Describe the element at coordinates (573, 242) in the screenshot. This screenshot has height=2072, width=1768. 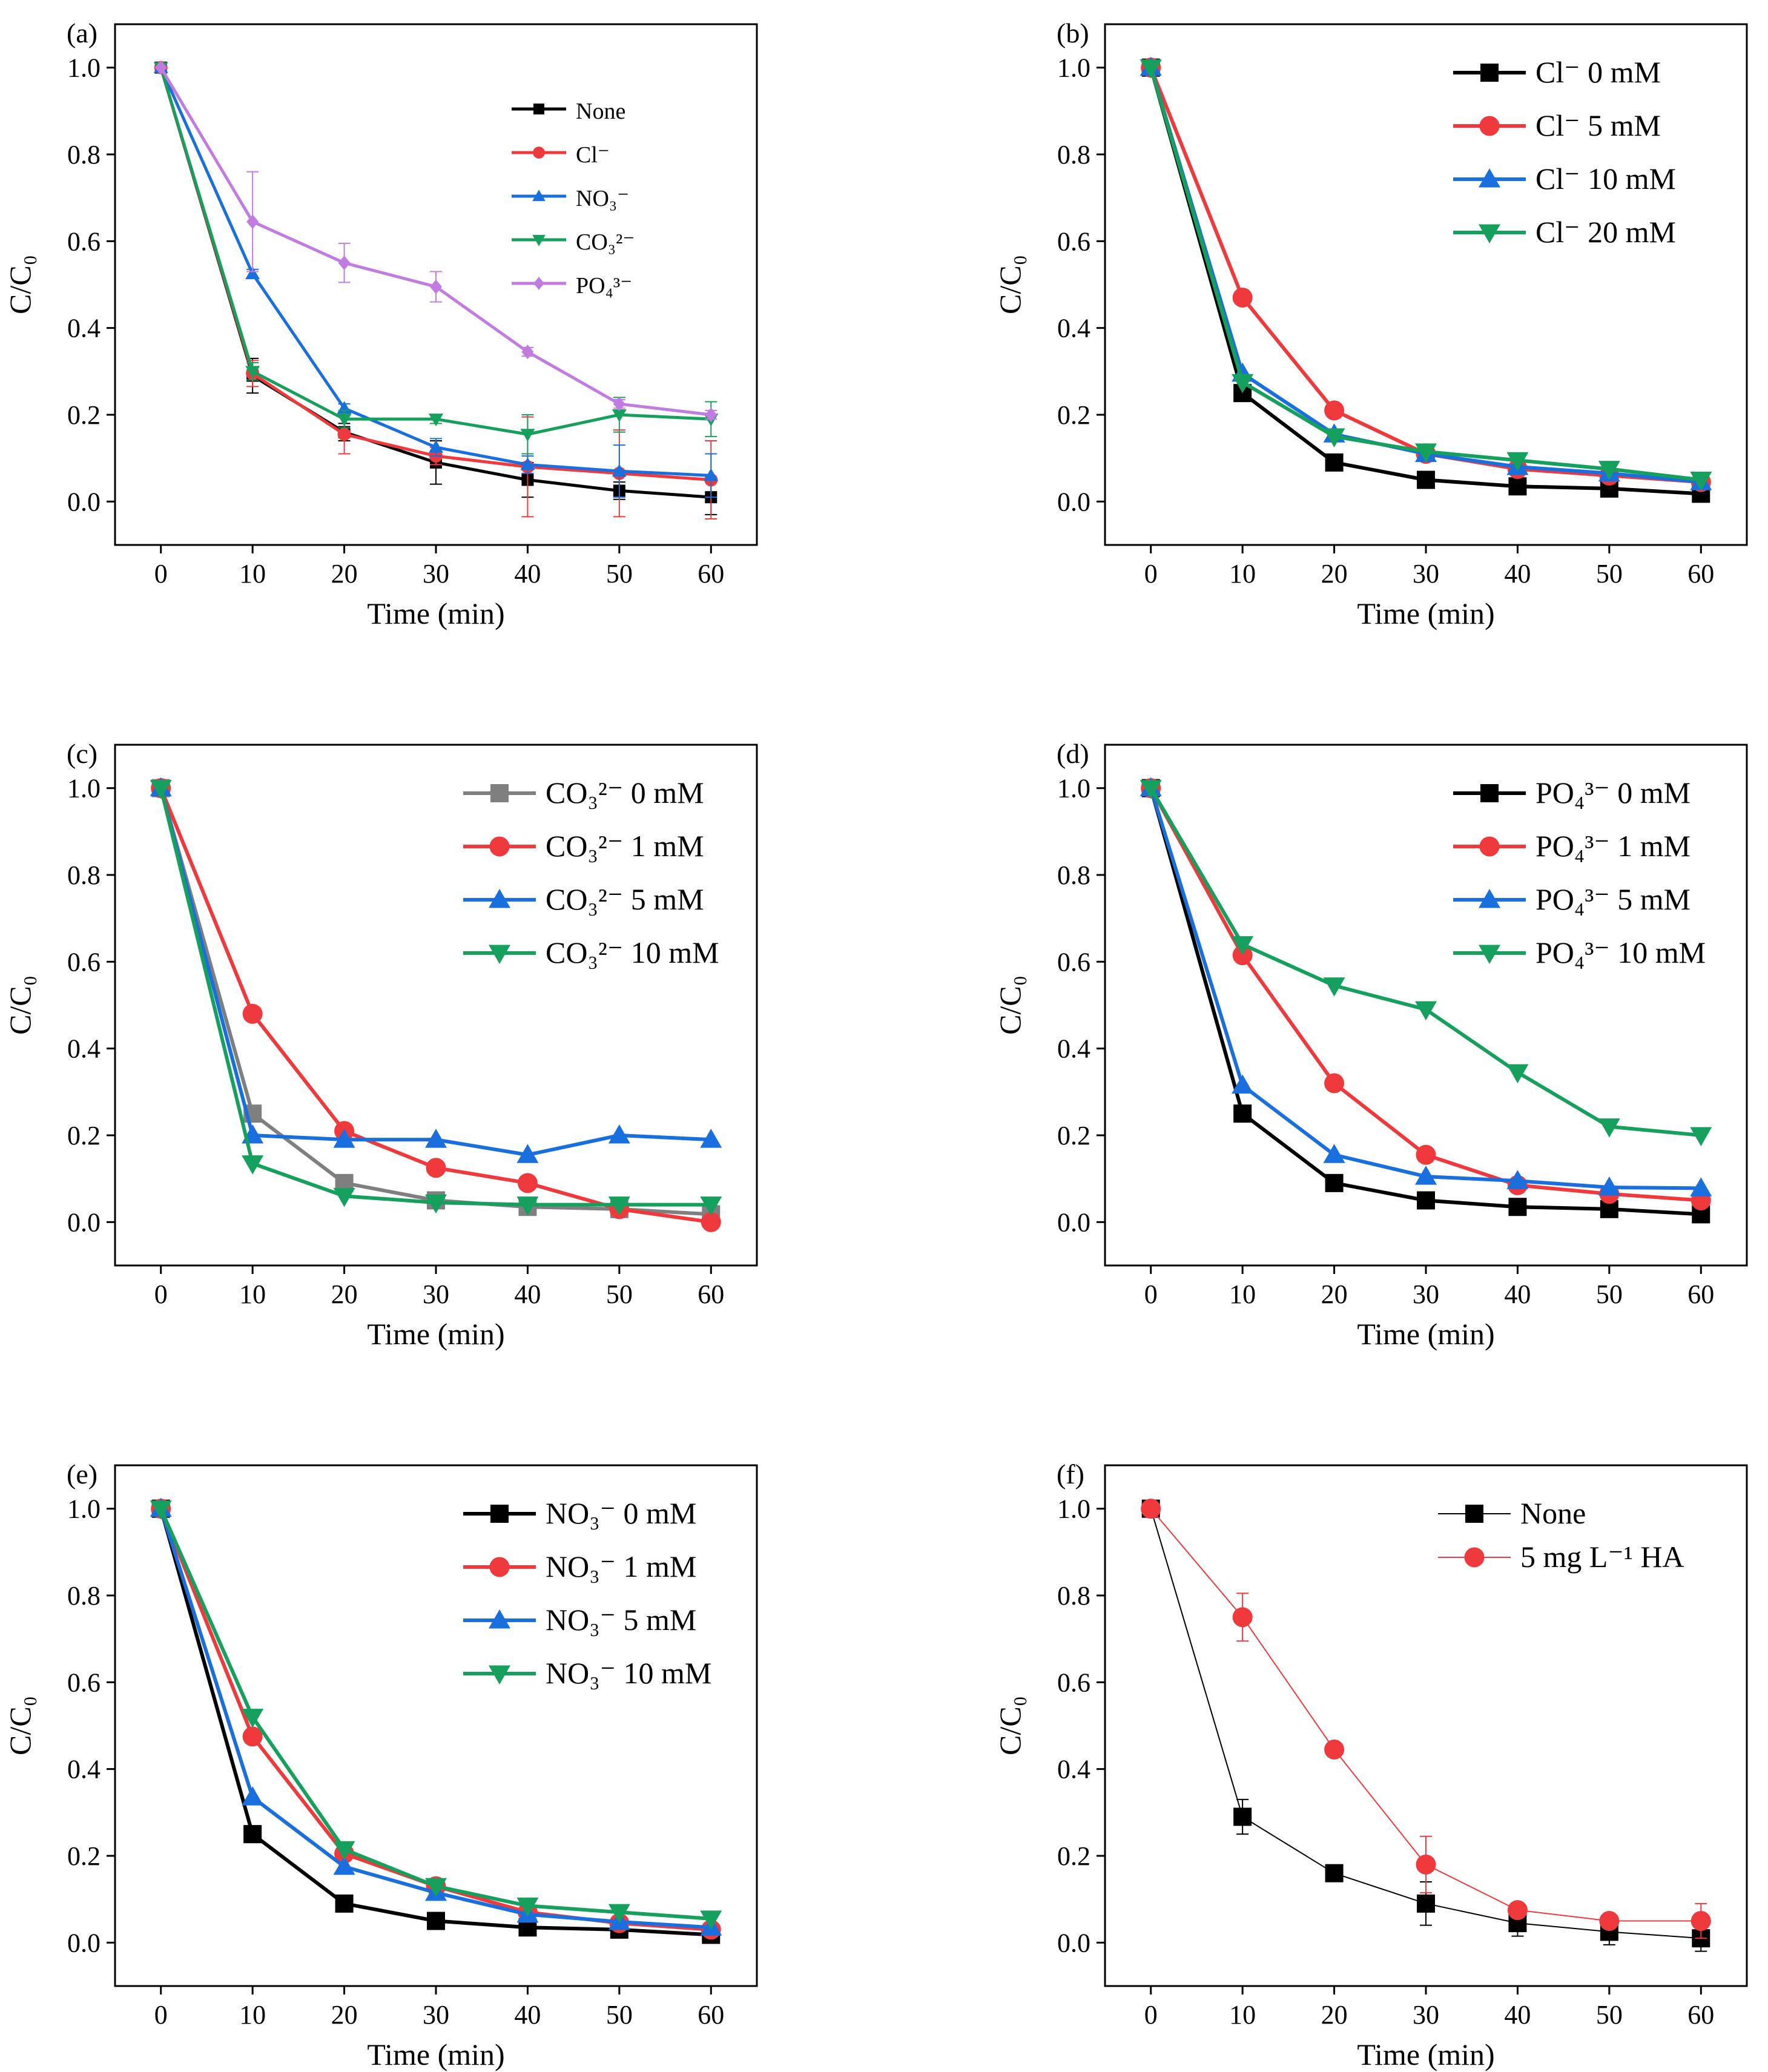
I see `legend-item: CO₃²⁻` at that location.